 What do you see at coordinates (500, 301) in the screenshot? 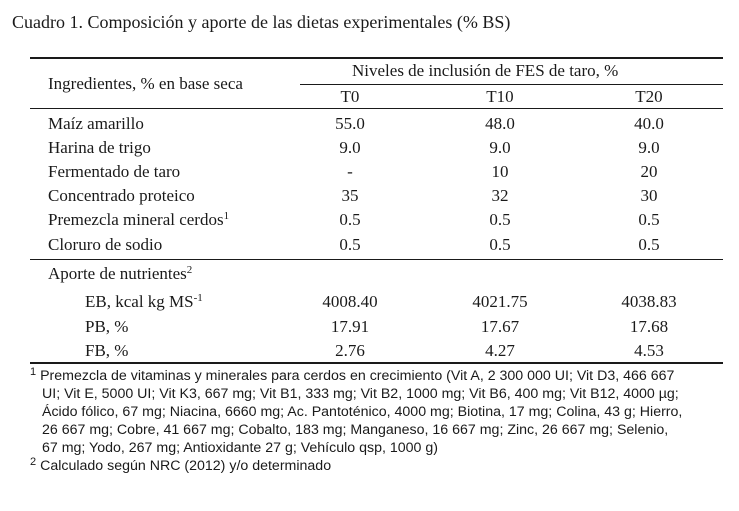
I see `value-t10: 4021.75` at bounding box center [500, 301].